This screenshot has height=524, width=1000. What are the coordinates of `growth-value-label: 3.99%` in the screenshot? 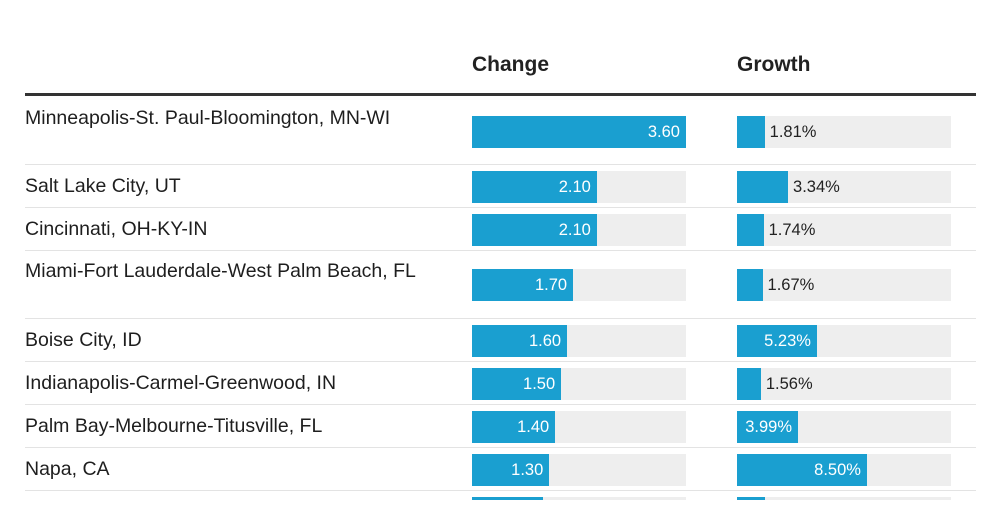 It's located at (768, 427).